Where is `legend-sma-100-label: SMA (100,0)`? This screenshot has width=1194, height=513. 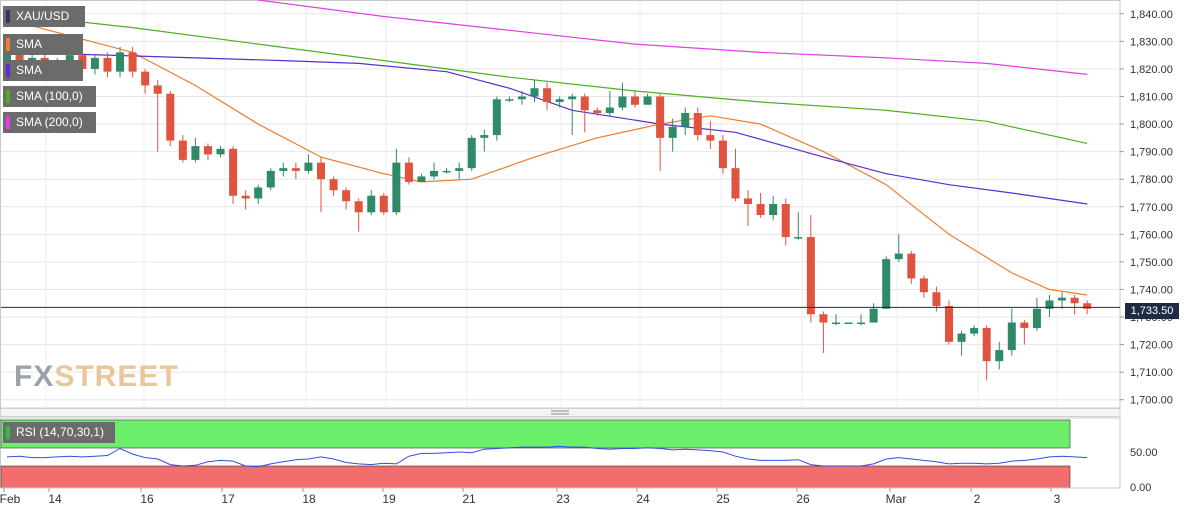 legend-sma-100-label: SMA (100,0) is located at coordinates (49, 96).